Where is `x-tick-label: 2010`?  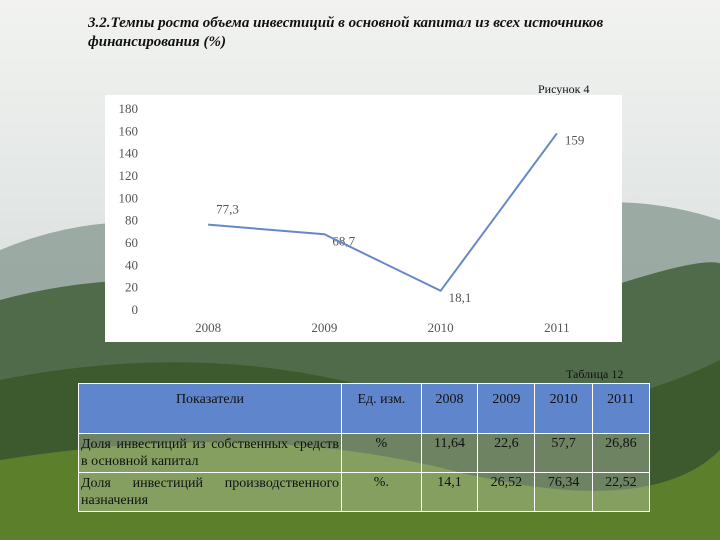 x-tick-label: 2010 is located at coordinates (441, 327).